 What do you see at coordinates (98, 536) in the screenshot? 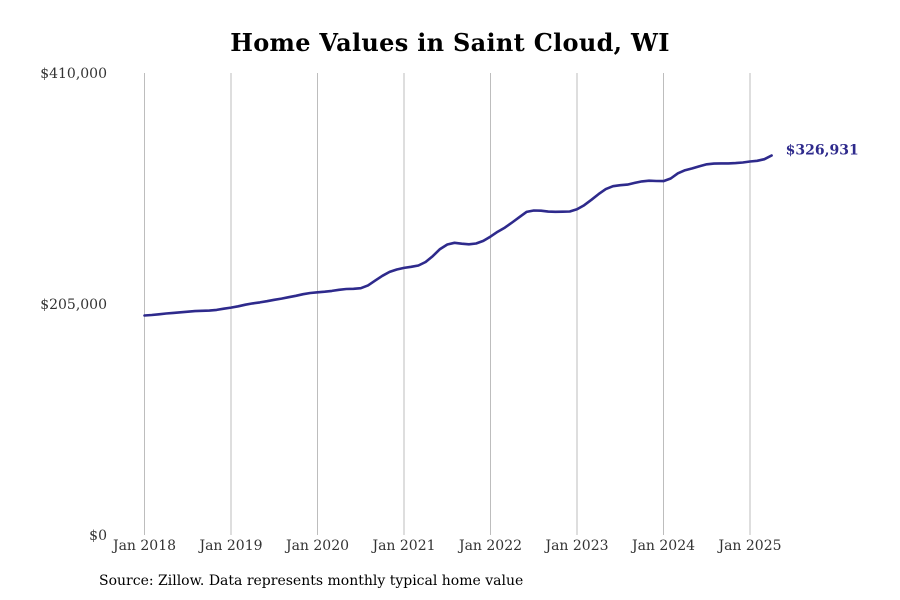
I see `y-tick-label: $0` at bounding box center [98, 536].